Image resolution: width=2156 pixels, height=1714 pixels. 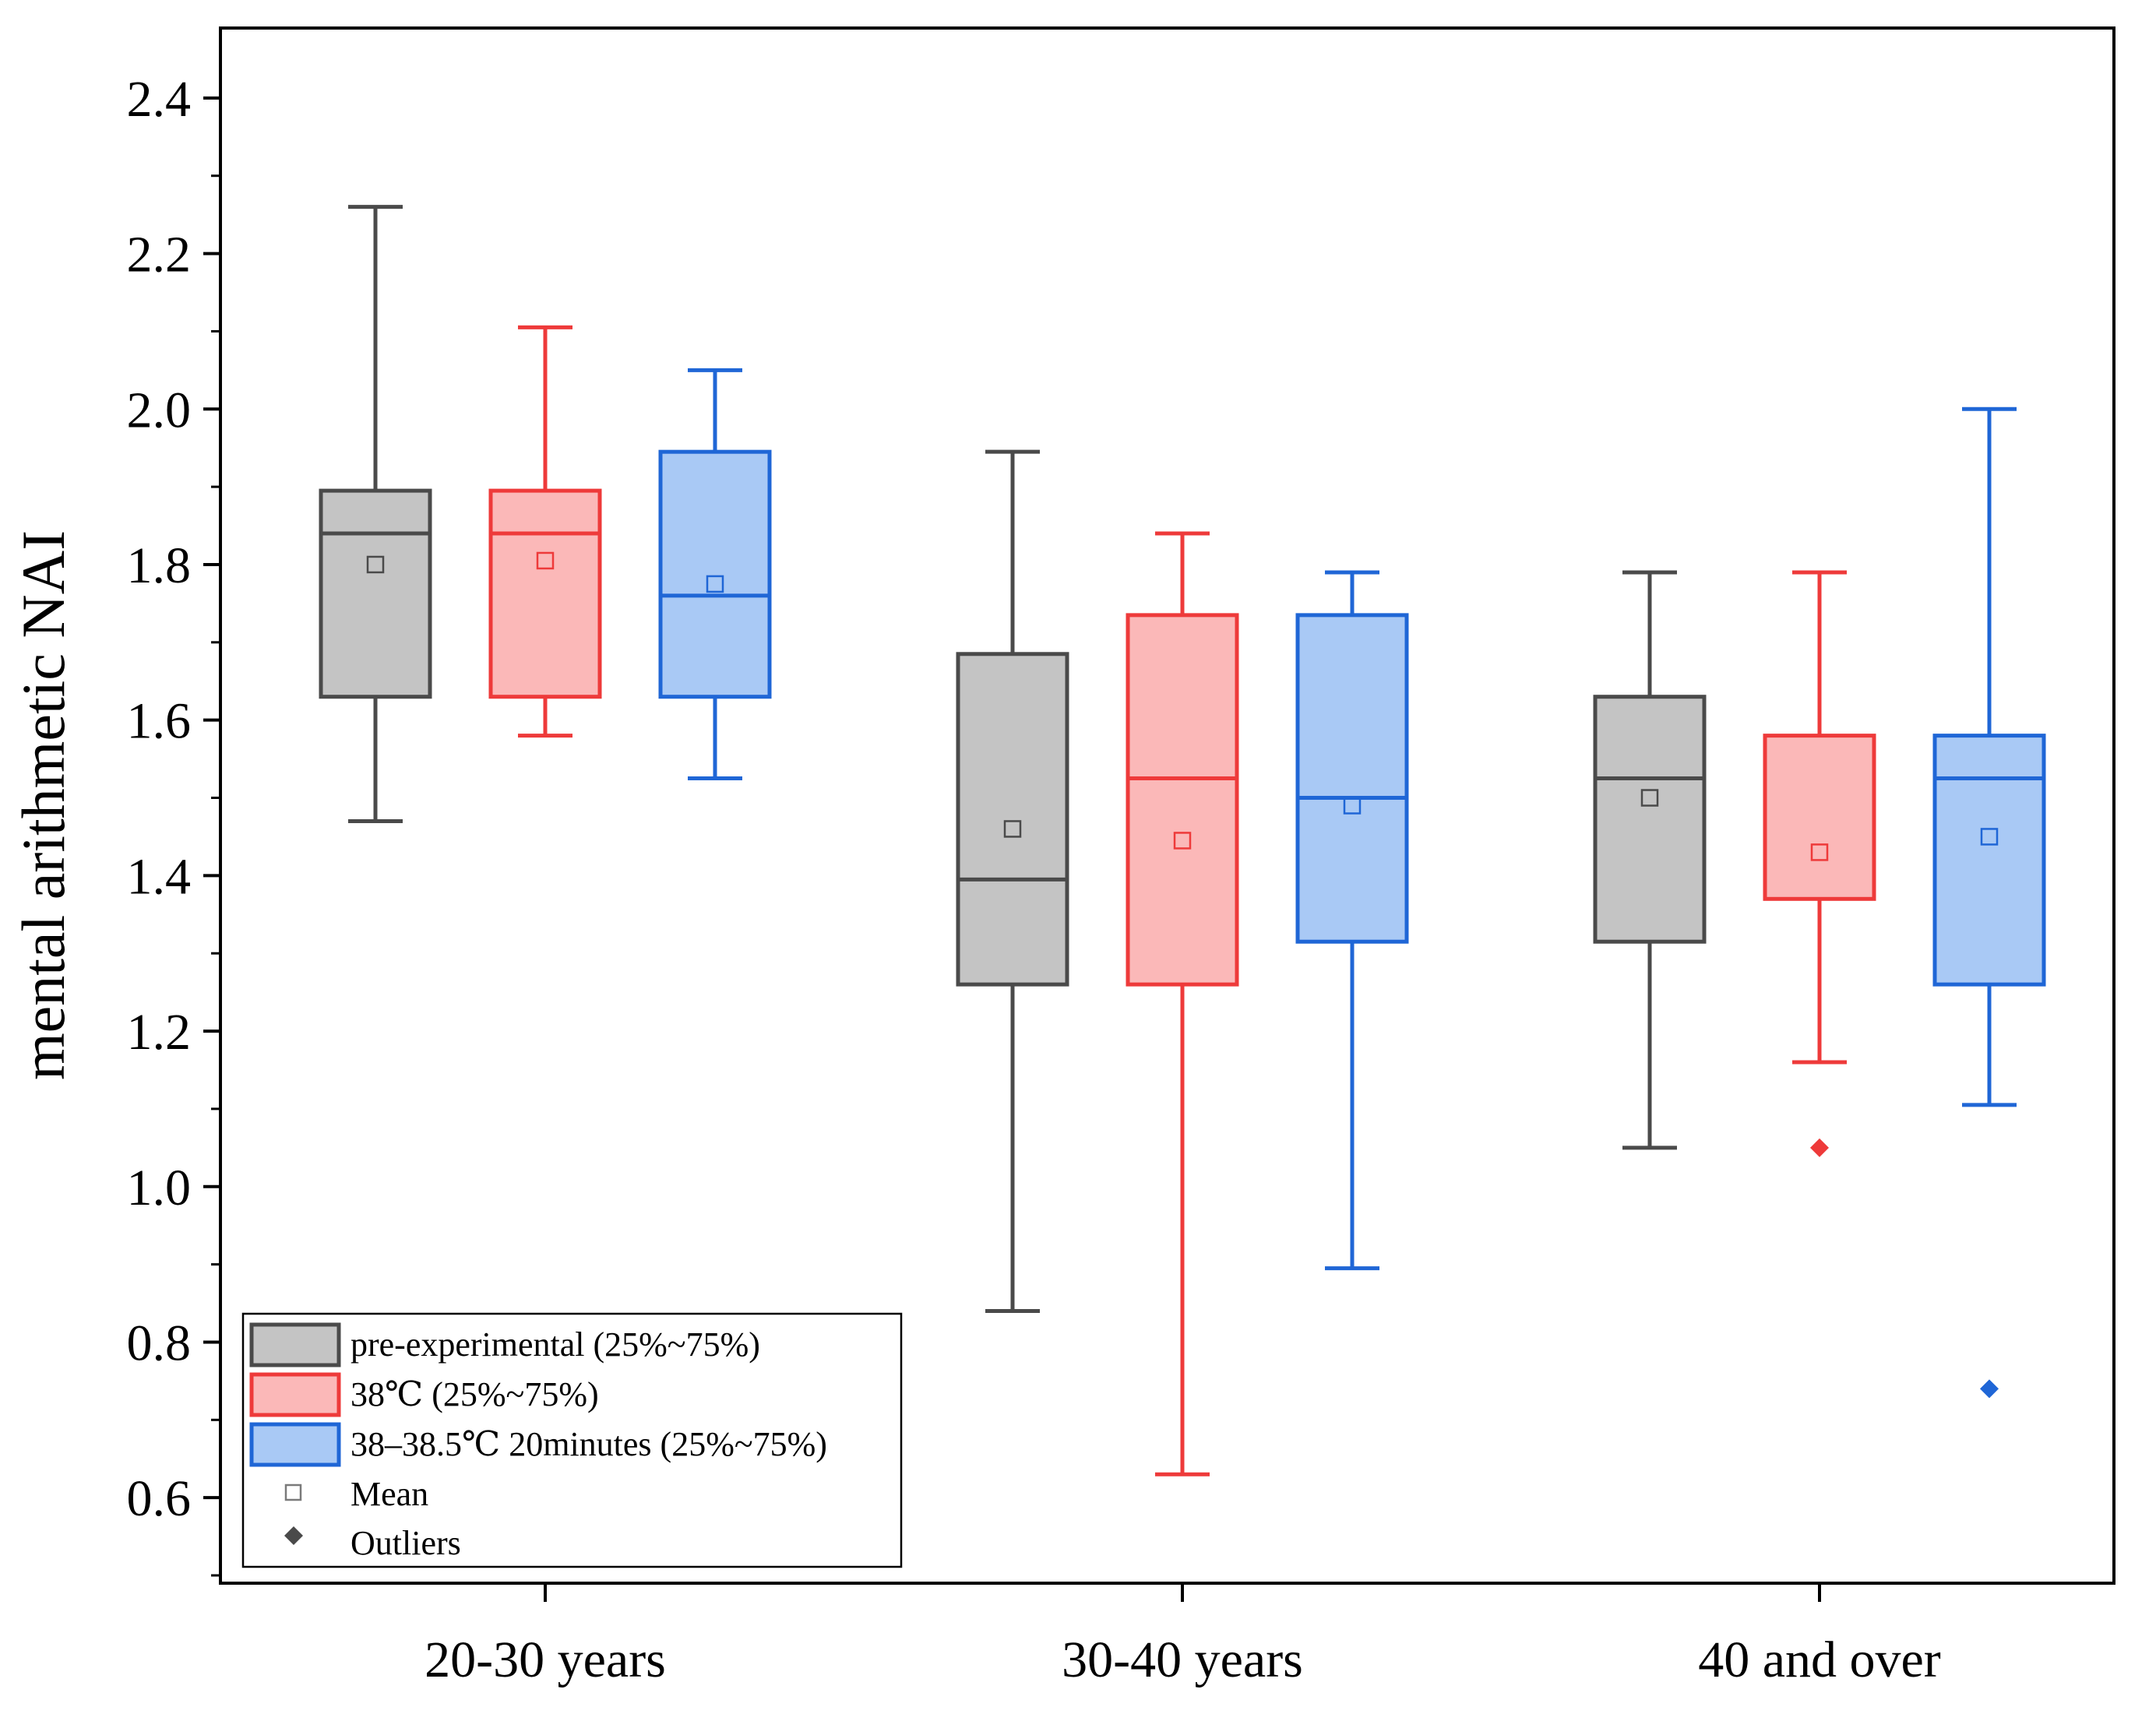 I want to click on x-axis: 20-30 years 30-40 years 40 and over, so click(x=1183, y=1635).